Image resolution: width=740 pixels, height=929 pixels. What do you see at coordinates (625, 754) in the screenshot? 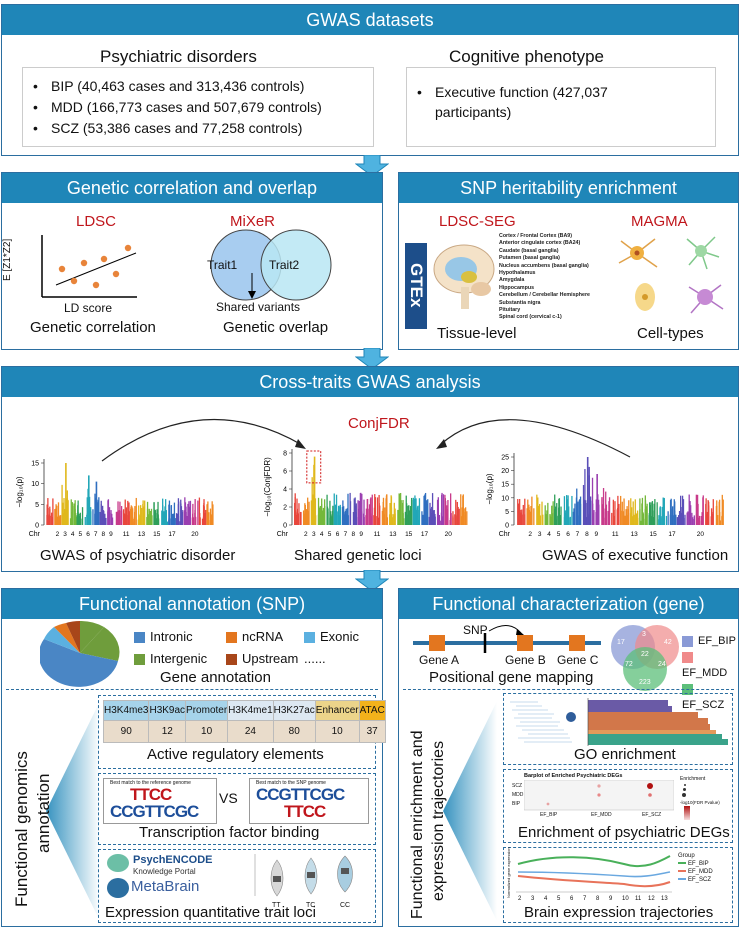
I see `go-caption: GO enrichment` at bounding box center [625, 754].